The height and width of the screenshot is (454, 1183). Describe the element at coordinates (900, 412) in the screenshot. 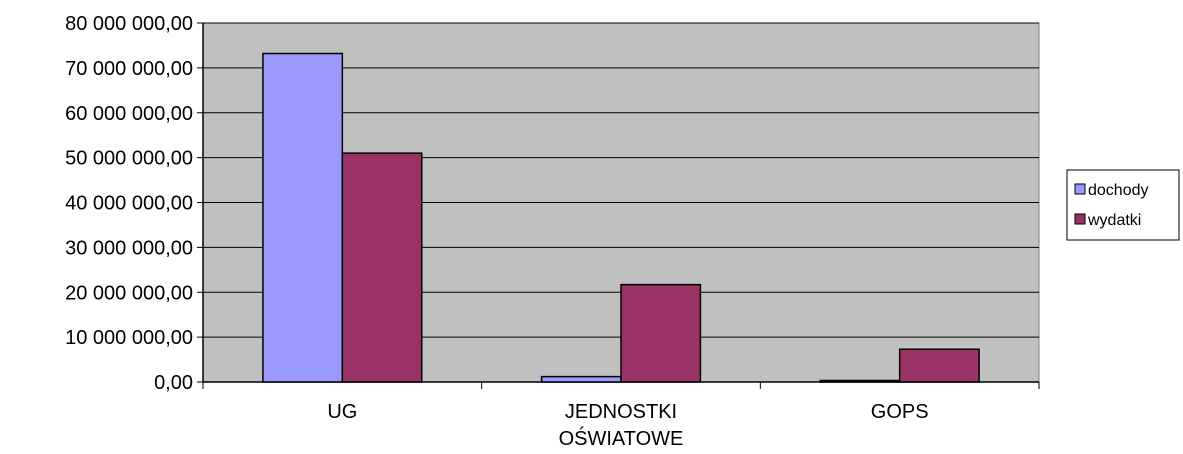

I see `x-category-label: GOPS` at that location.